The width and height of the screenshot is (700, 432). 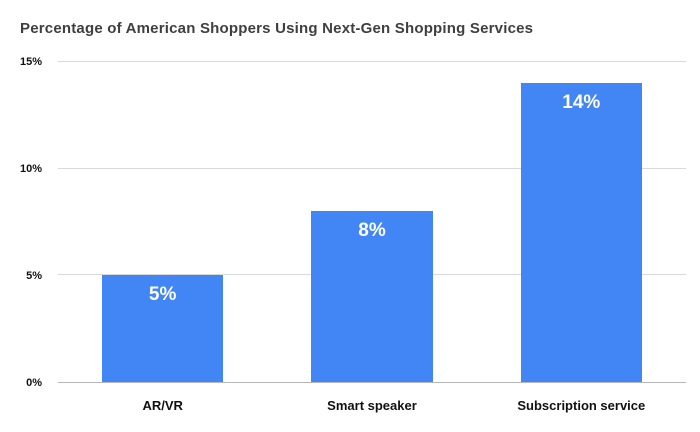 What do you see at coordinates (34, 383) in the screenshot?
I see `y-tick-label: 0%` at bounding box center [34, 383].